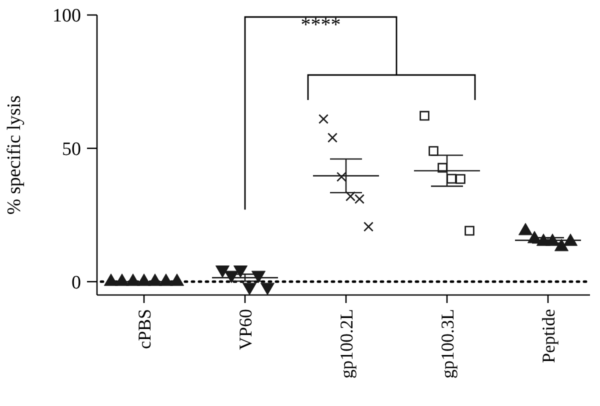  I want to click on x-tick-label: gp100.2L, so click(346, 343).